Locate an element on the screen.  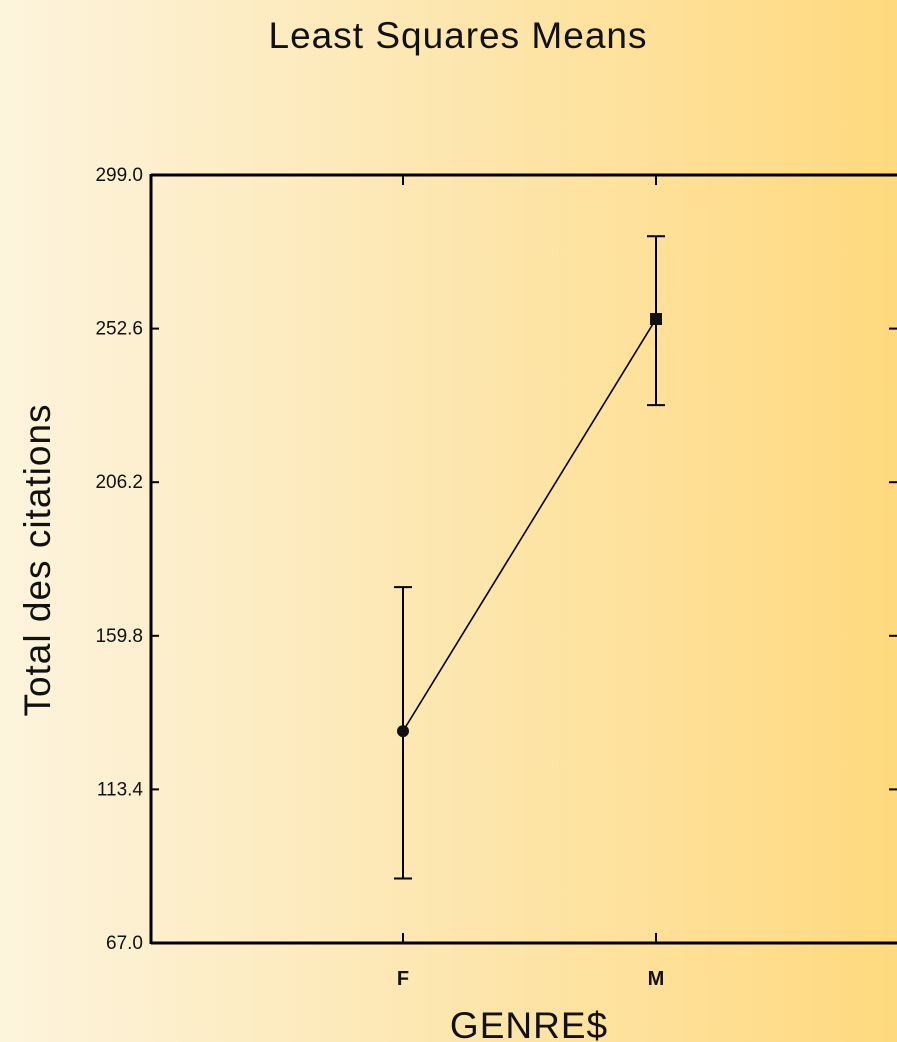
y-tick-label: 67.0 is located at coordinates (124, 943).